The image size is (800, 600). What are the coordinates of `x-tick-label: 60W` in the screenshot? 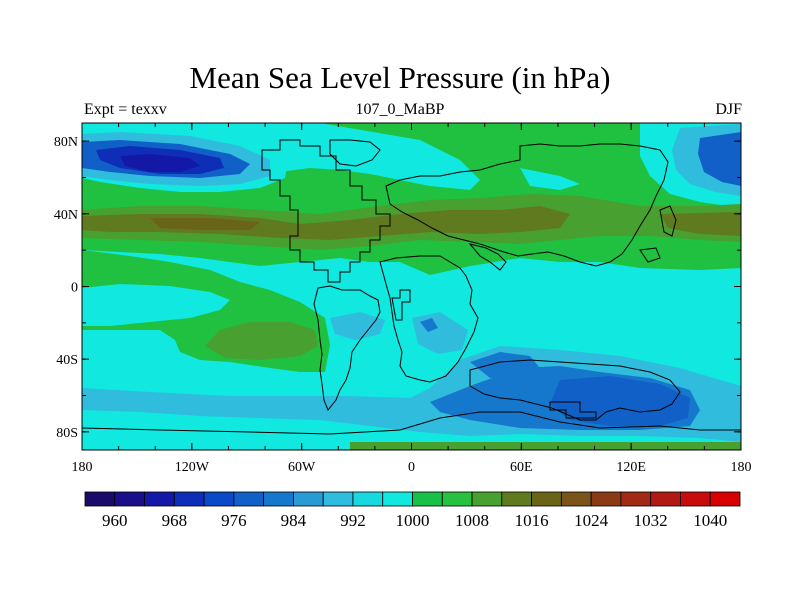 It's located at (302, 467).